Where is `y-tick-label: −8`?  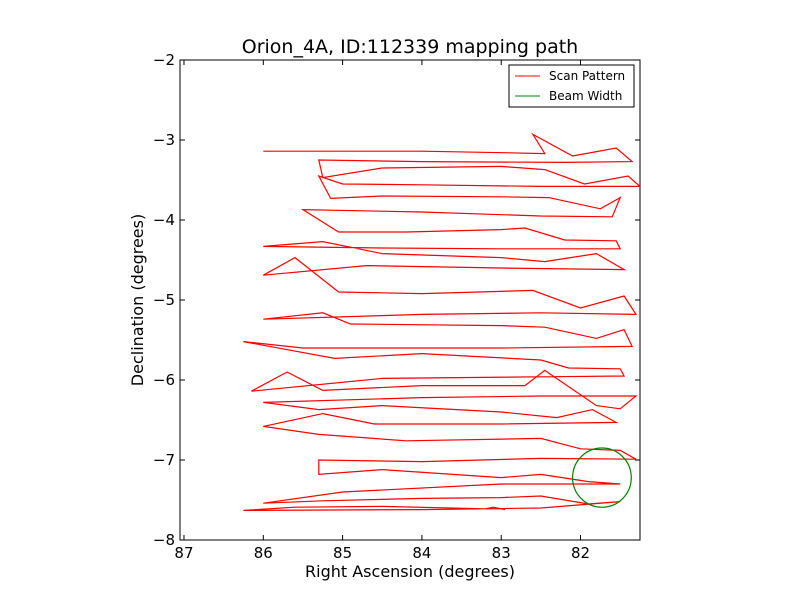 y-tick-label: −8 is located at coordinates (164, 540).